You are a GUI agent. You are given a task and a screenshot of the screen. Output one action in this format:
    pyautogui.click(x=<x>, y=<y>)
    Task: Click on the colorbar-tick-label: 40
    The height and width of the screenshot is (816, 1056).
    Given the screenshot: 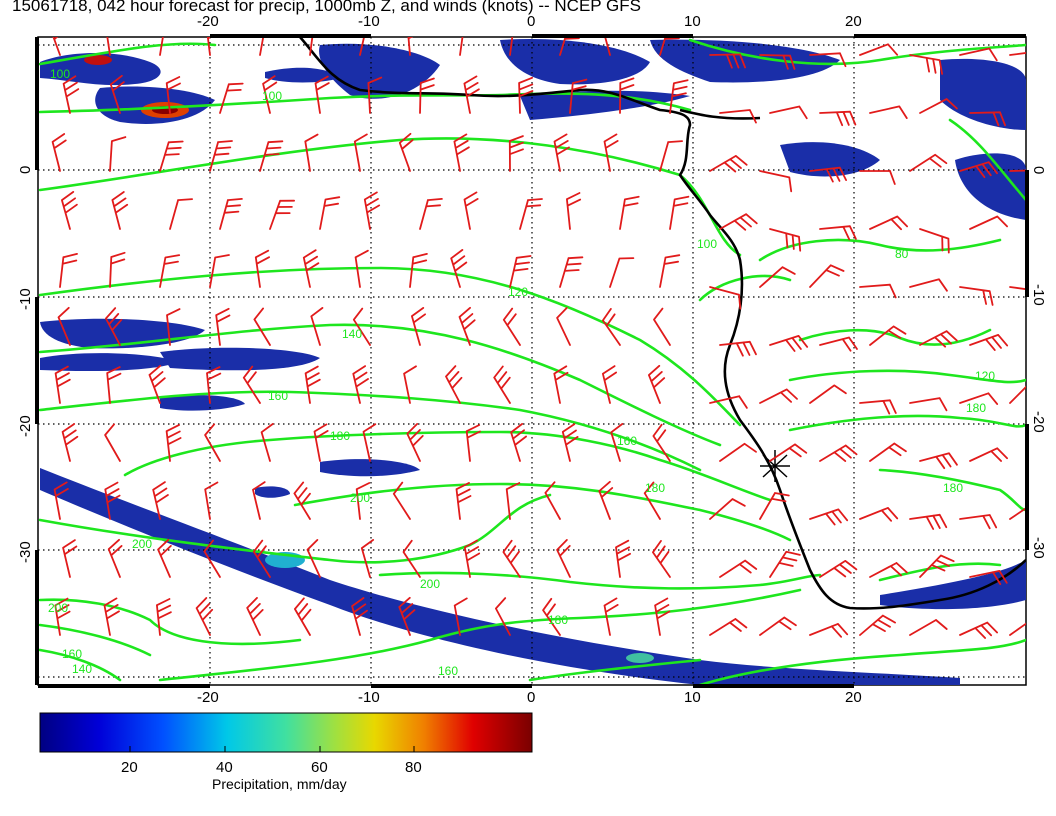 What is the action you would take?
    pyautogui.click(x=224, y=767)
    